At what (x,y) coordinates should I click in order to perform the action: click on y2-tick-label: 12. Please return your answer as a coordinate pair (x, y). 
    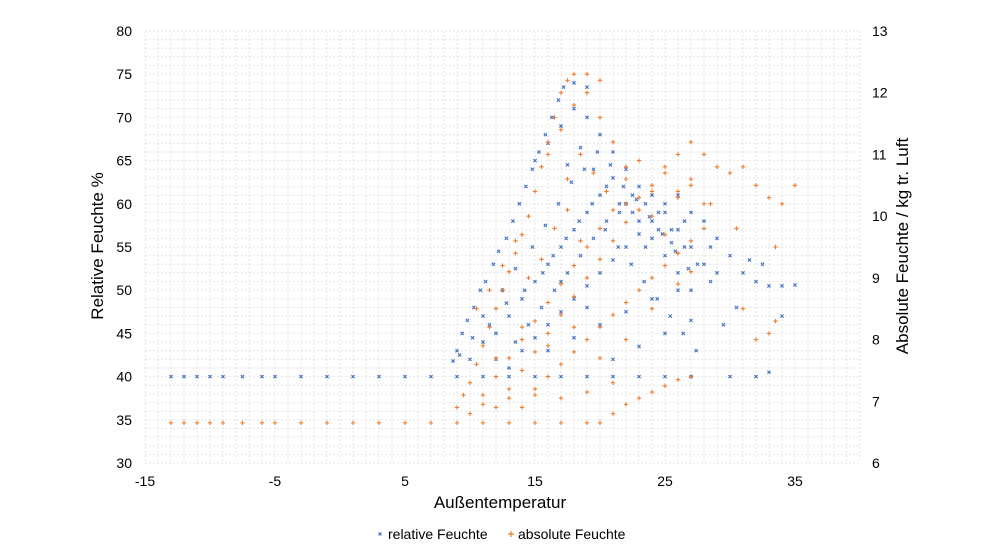
    Looking at the image, I should click on (880, 93).